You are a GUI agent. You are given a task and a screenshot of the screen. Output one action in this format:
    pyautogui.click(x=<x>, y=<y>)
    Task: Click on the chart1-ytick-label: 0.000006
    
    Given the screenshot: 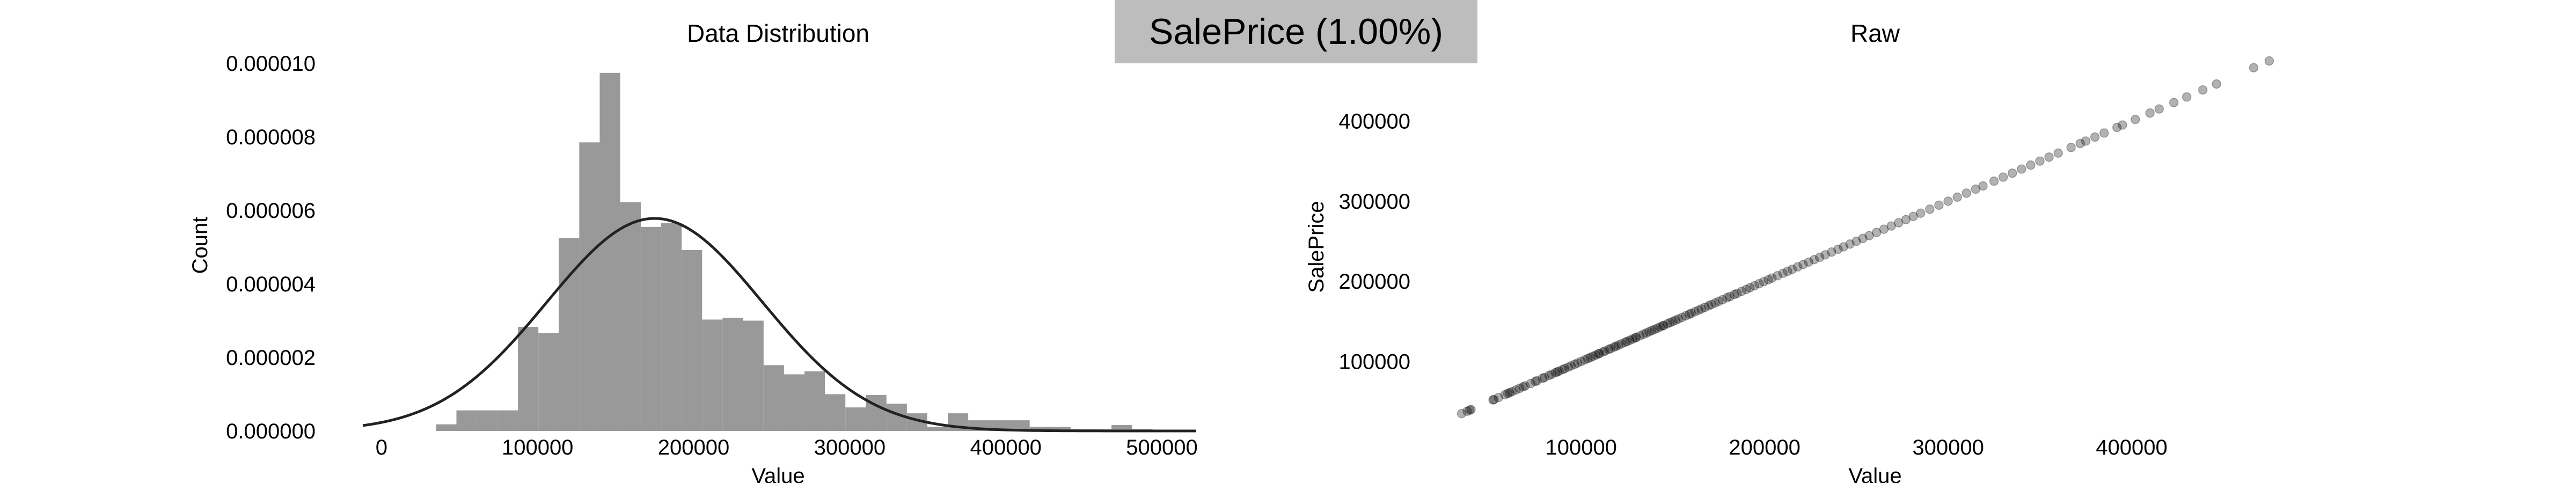 What is the action you would take?
    pyautogui.click(x=271, y=211)
    